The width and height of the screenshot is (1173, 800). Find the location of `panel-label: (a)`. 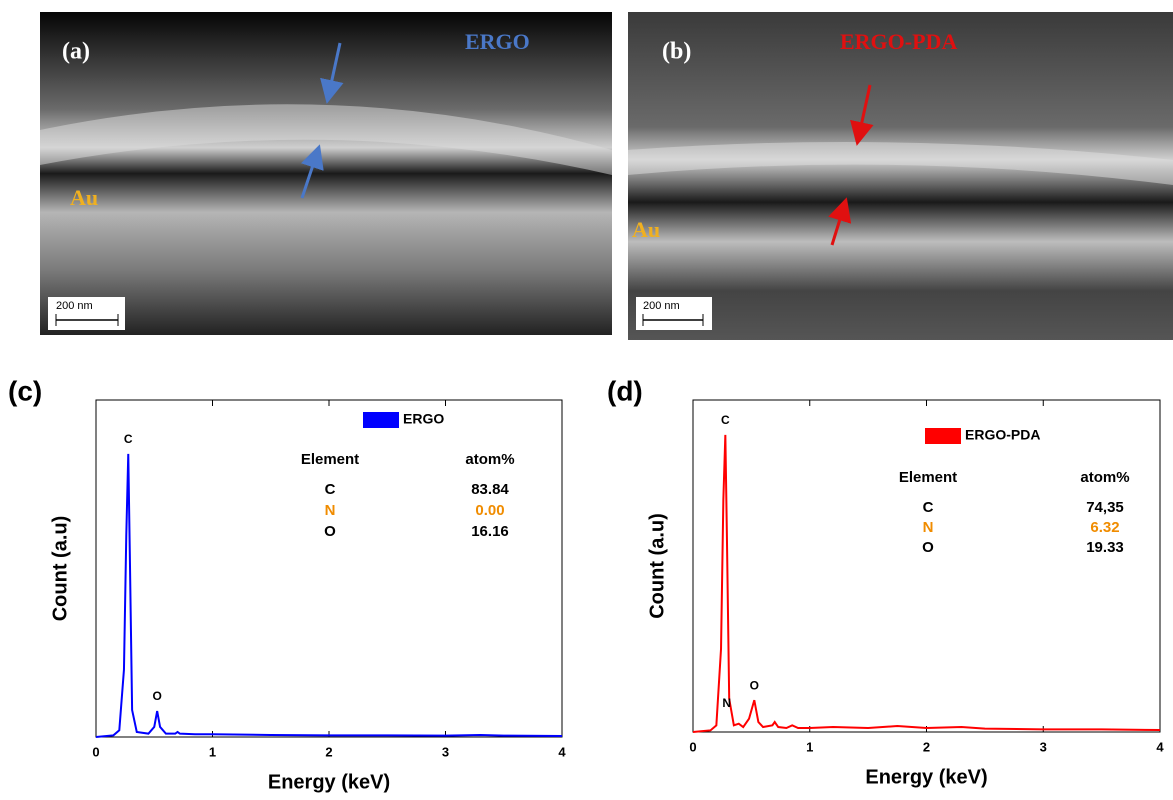

panel-label: (a) is located at coordinates (76, 52).